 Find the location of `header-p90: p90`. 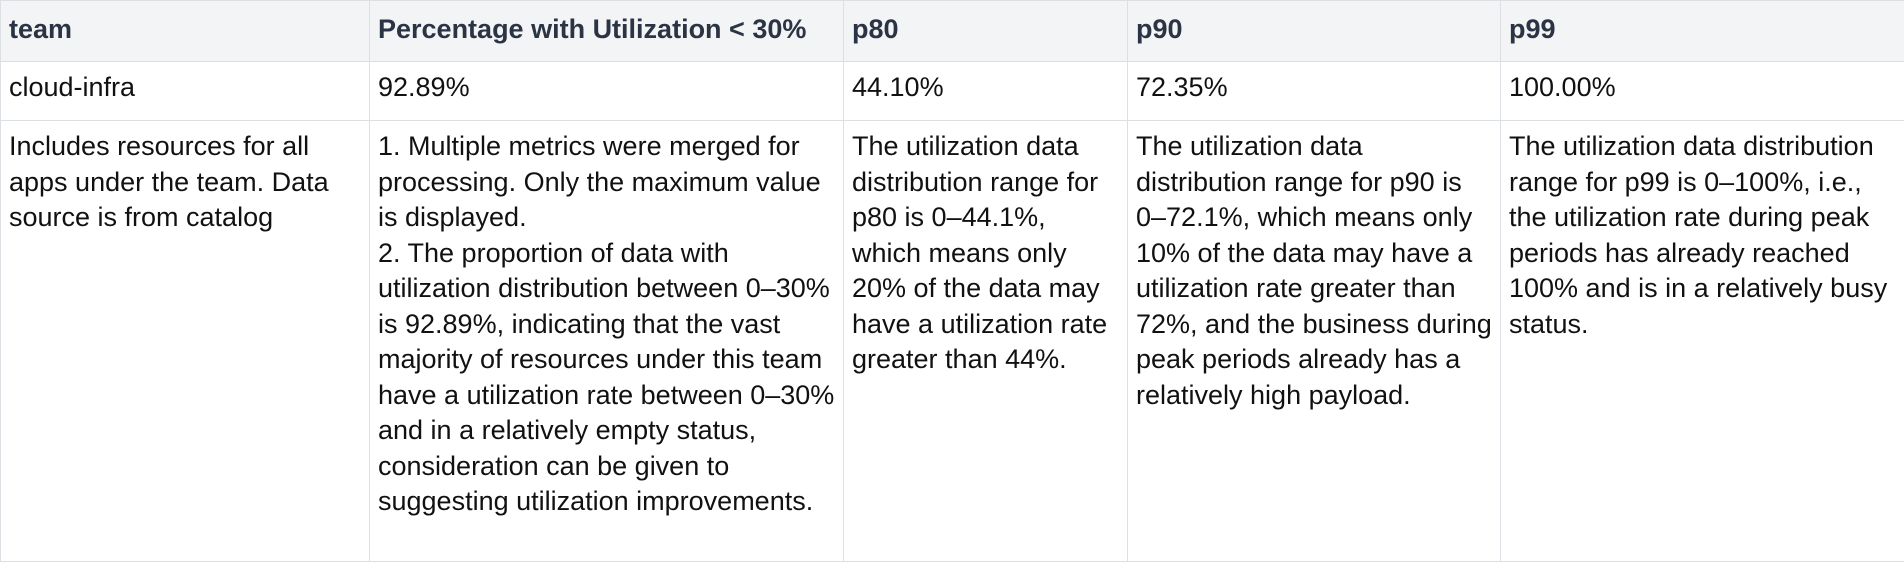

header-p90: p90 is located at coordinates (1314, 31).